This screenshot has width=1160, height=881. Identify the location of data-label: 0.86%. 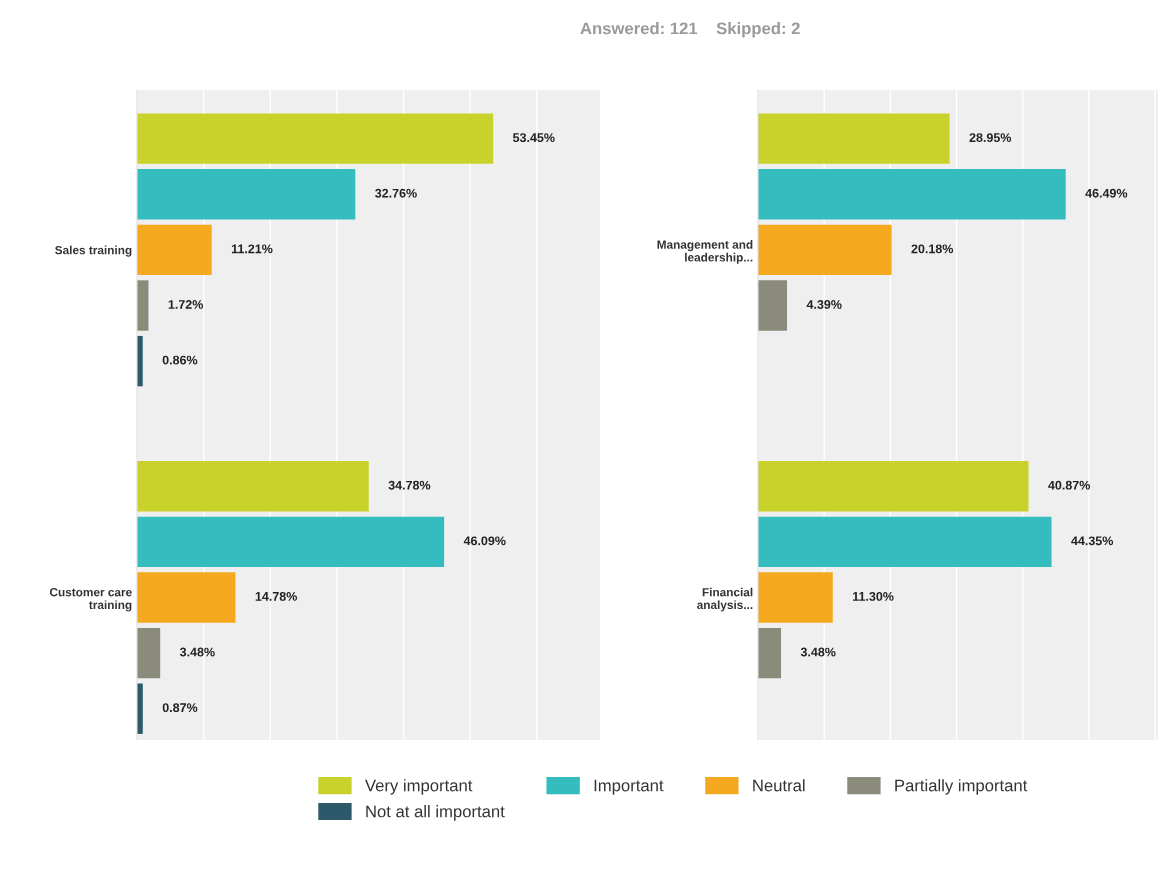
(180, 360).